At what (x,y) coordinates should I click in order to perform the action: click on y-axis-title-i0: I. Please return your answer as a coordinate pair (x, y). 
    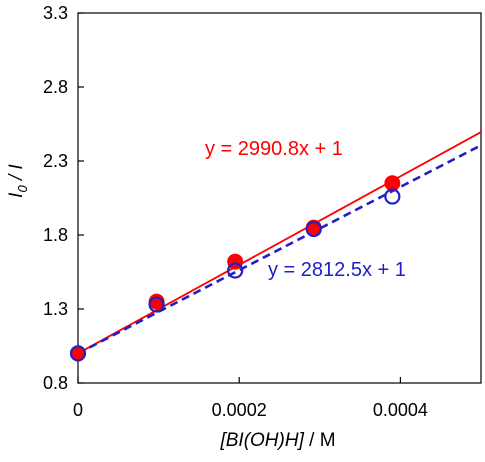
    Looking at the image, I should click on (16, 195).